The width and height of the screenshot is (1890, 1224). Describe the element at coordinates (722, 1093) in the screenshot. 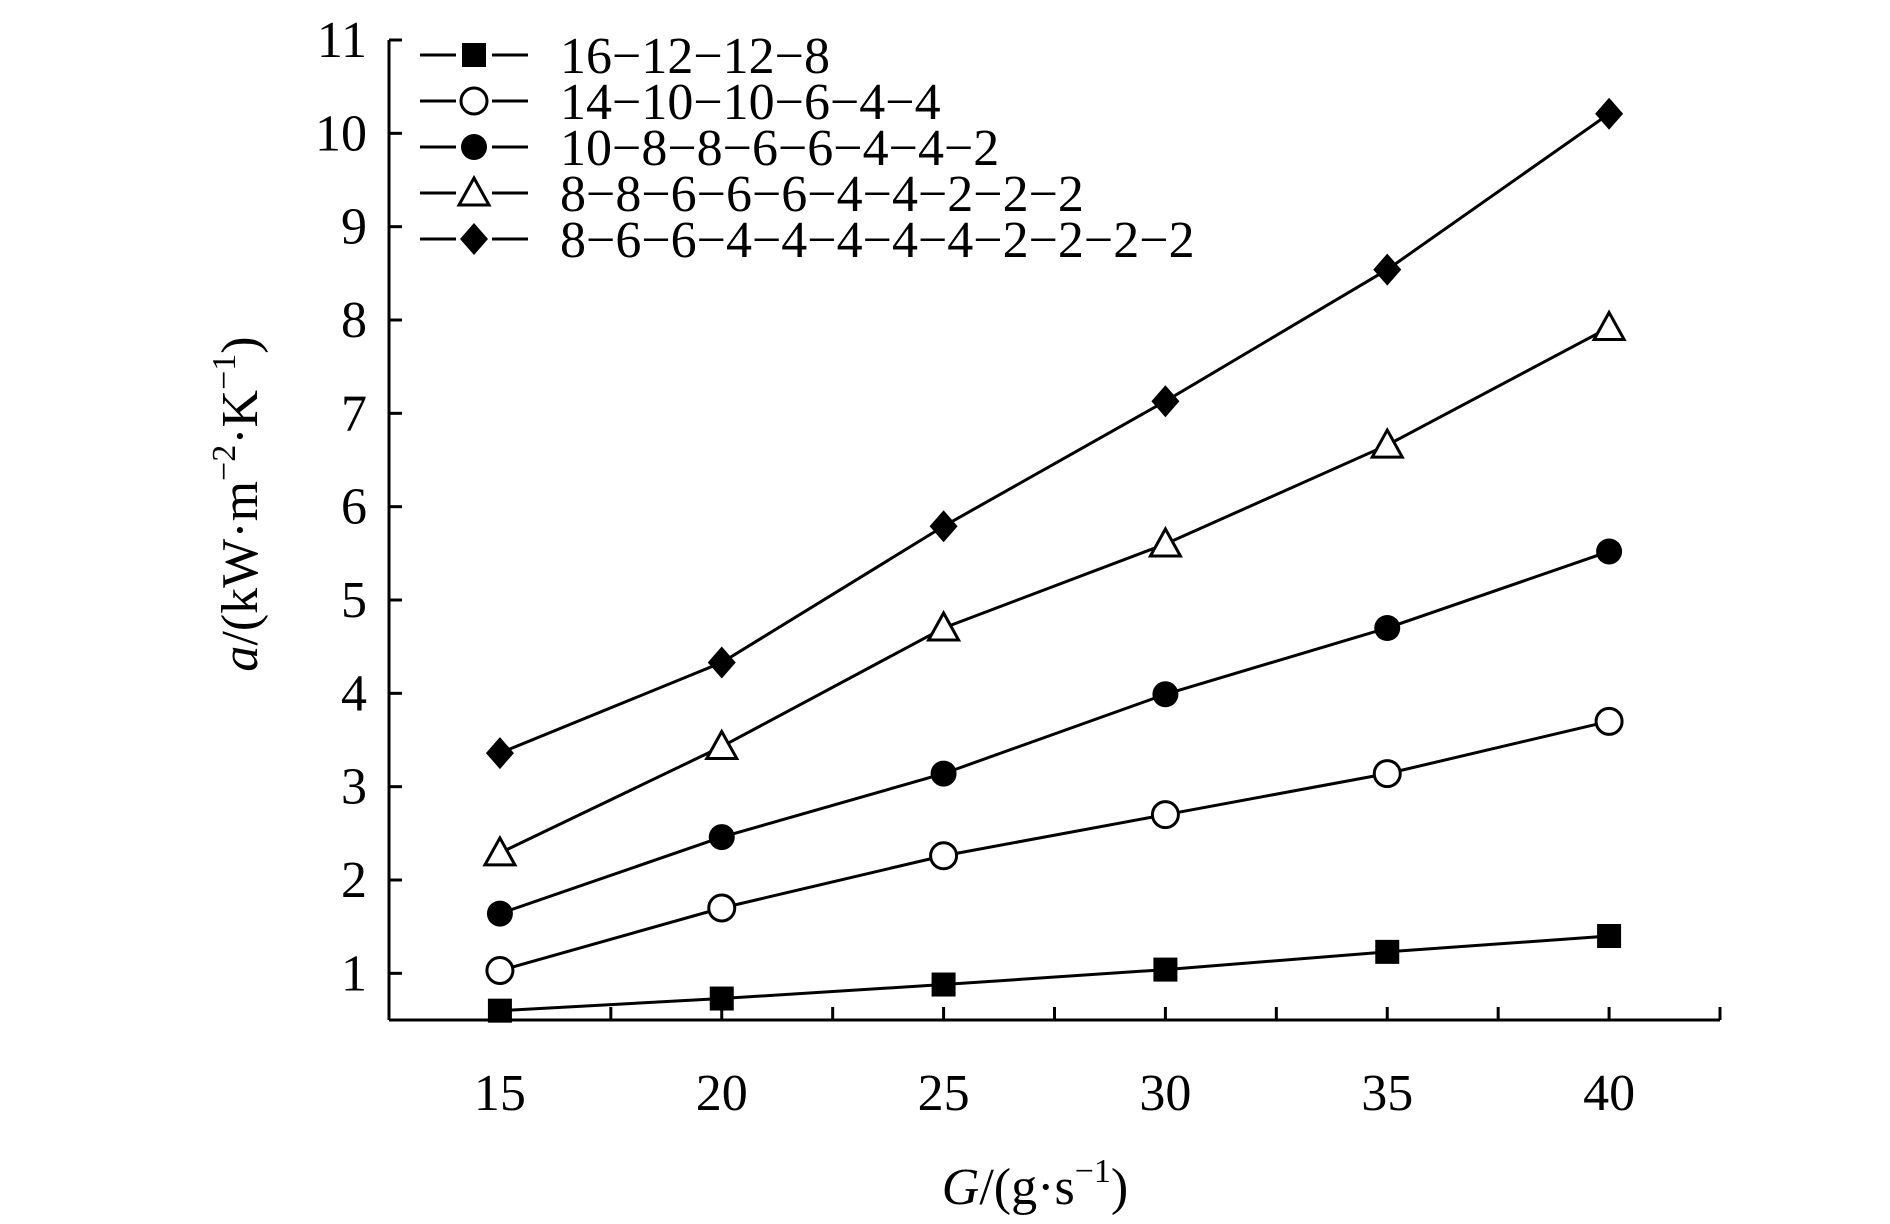

I see `x-tick-label: 20` at that location.